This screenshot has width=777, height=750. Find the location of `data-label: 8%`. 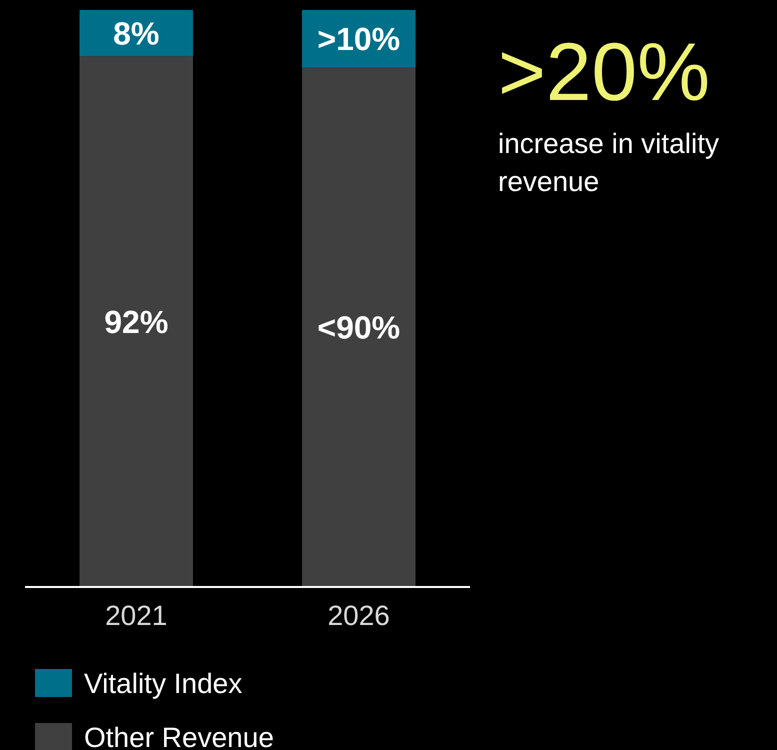

data-label: 8% is located at coordinates (136, 33).